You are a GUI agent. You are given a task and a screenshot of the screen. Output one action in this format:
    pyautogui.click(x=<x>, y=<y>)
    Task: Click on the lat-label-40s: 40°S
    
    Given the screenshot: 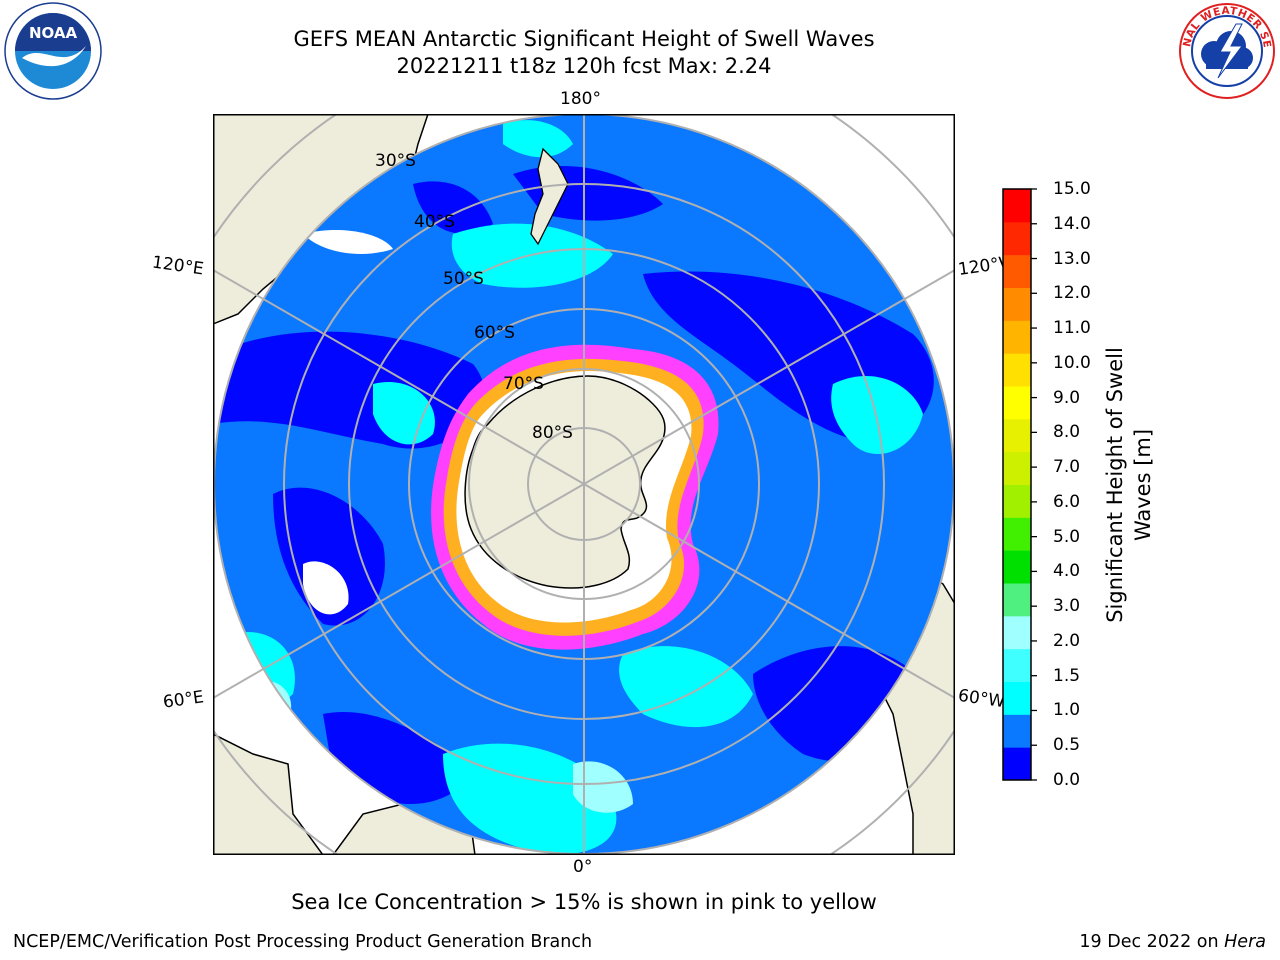 What is the action you would take?
    pyautogui.click(x=434, y=222)
    